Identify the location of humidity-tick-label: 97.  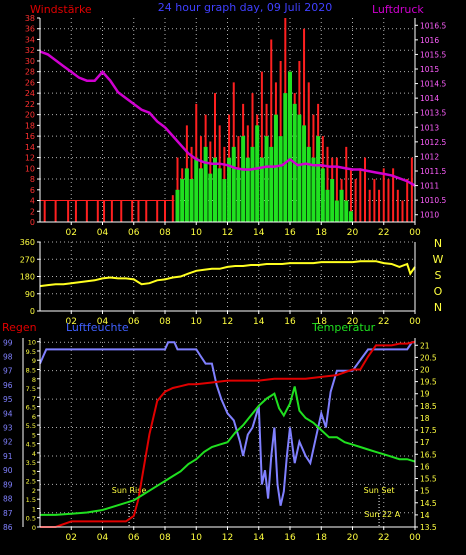
(8, 371).